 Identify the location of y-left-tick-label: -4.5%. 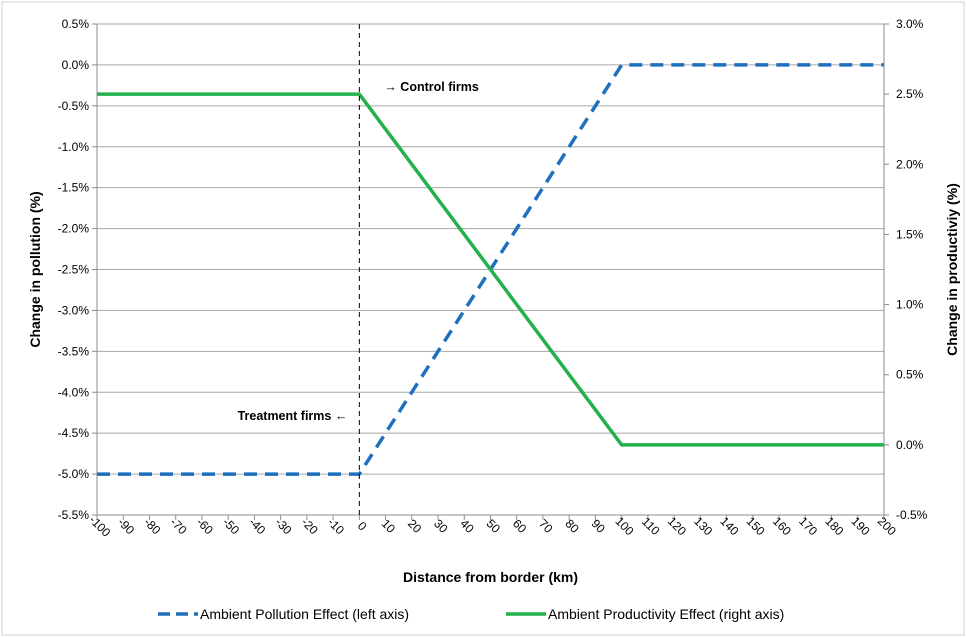
(74, 433).